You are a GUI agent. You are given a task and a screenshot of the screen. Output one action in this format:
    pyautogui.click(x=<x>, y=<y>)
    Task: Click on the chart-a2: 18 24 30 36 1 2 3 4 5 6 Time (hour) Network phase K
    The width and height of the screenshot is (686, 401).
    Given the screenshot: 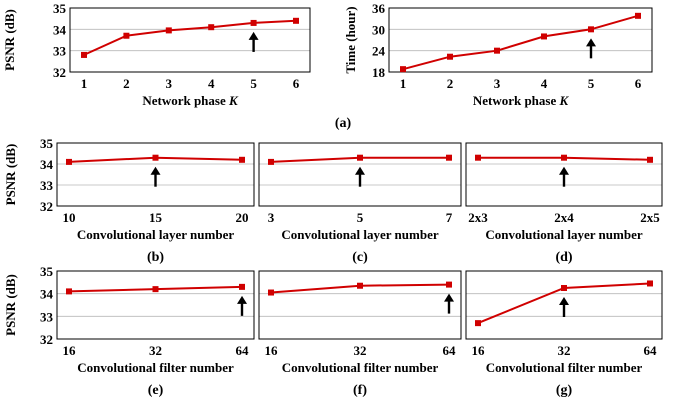 What is the action you would take?
    pyautogui.click(x=498, y=54)
    